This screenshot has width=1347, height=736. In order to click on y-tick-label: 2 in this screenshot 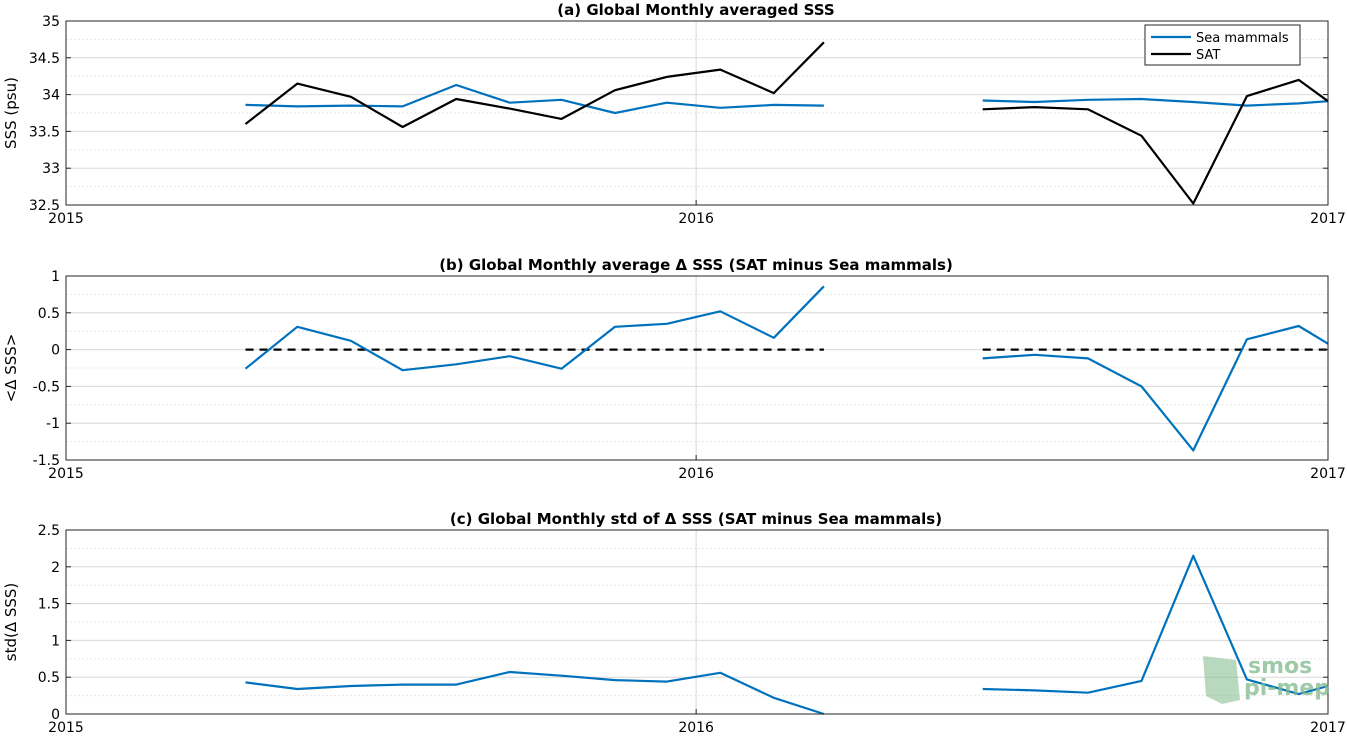, I will do `click(55, 568)`.